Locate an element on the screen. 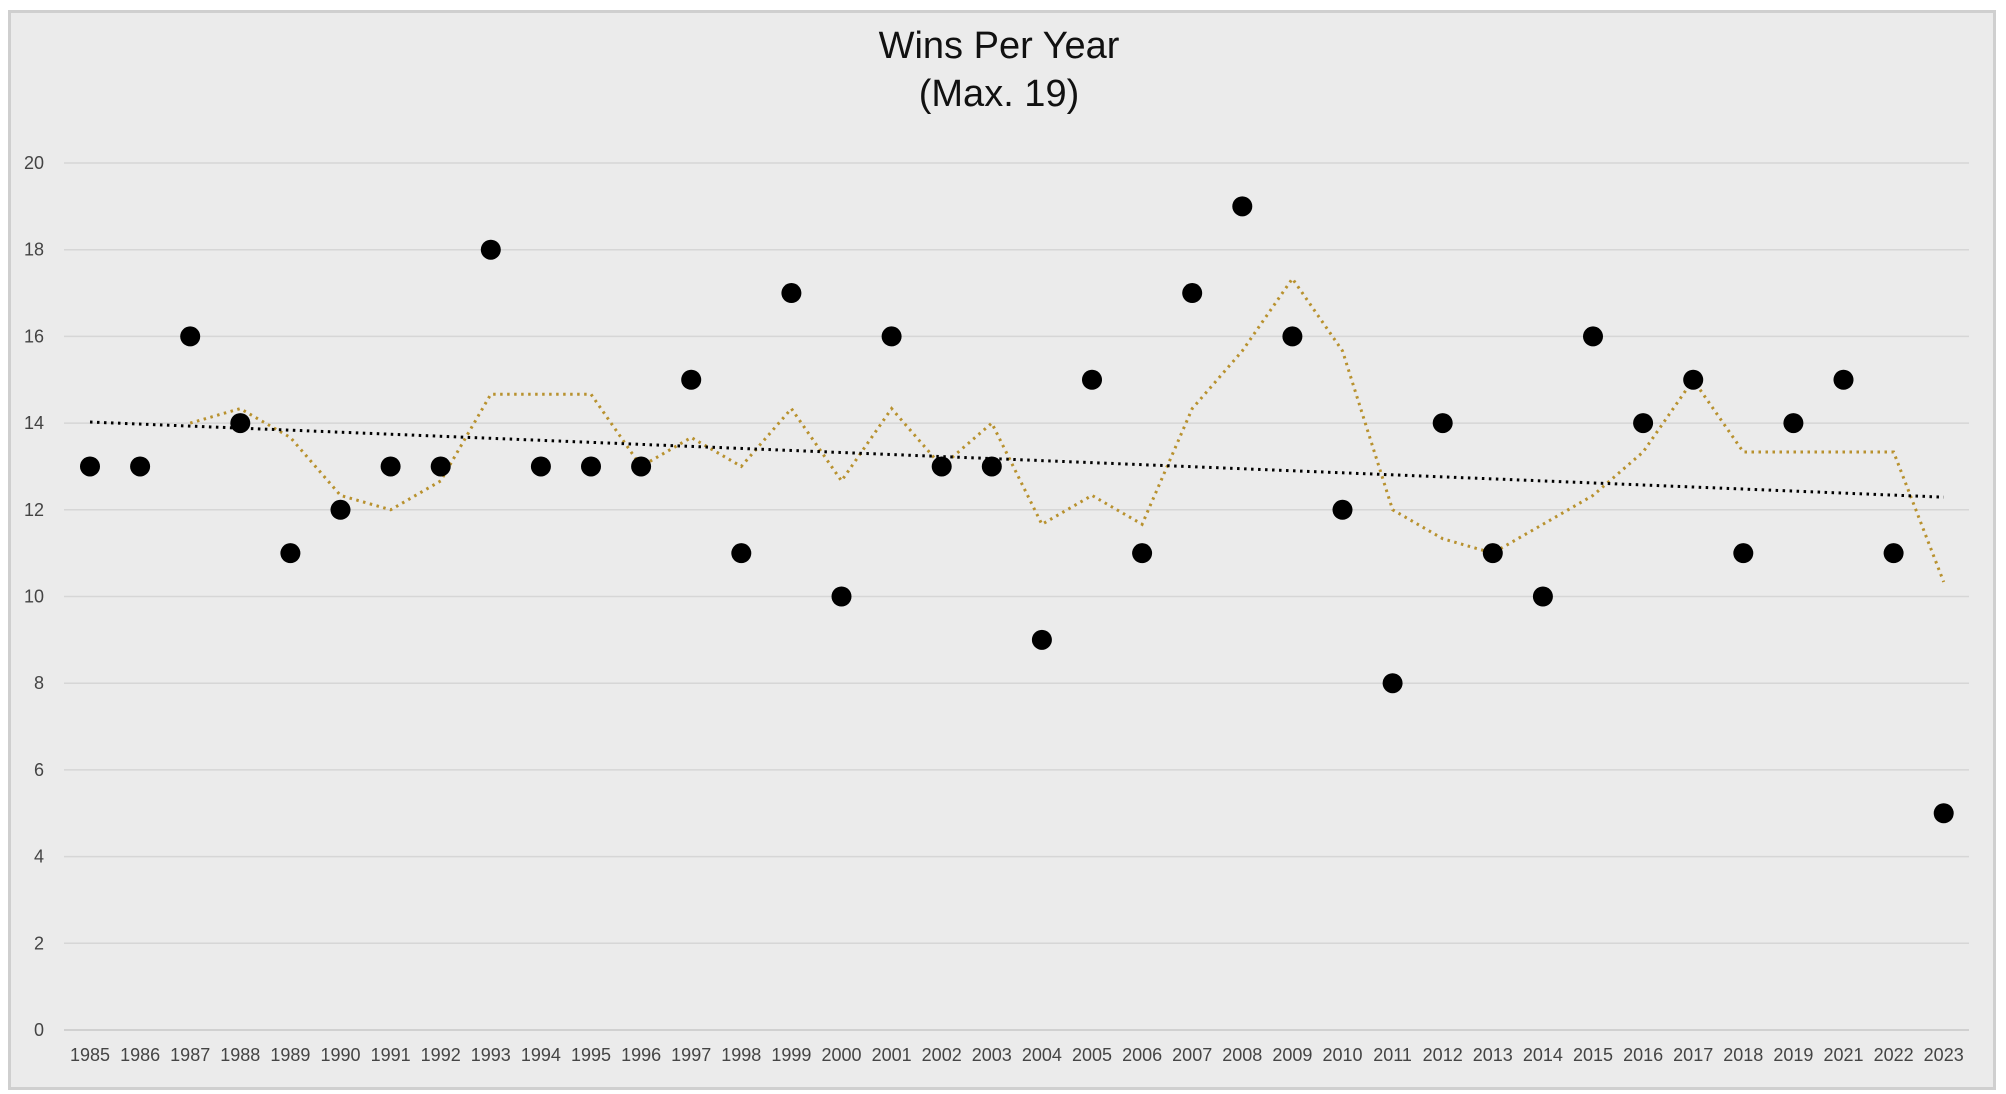  y-tick-label: 20 is located at coordinates (34, 163).